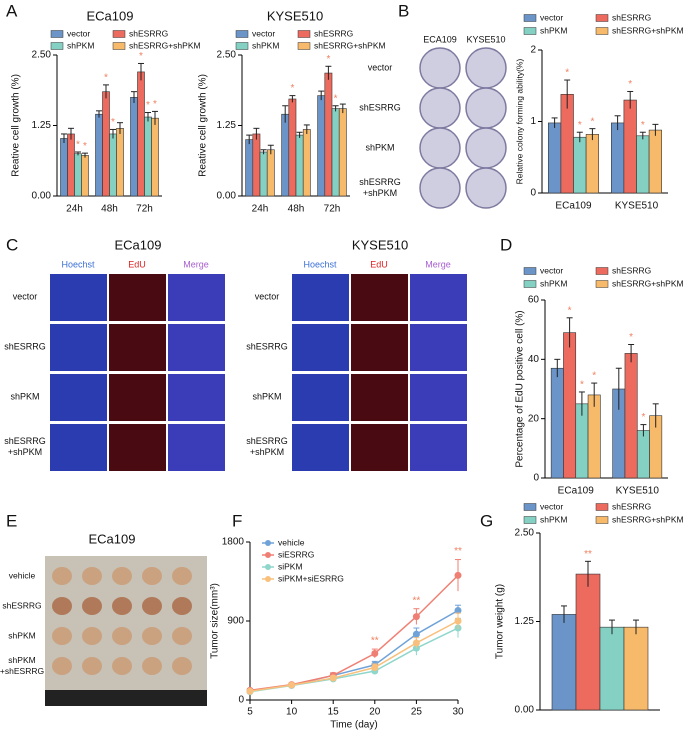 The height and width of the screenshot is (732, 685). I want to click on panel-letter: A, so click(12, 10).